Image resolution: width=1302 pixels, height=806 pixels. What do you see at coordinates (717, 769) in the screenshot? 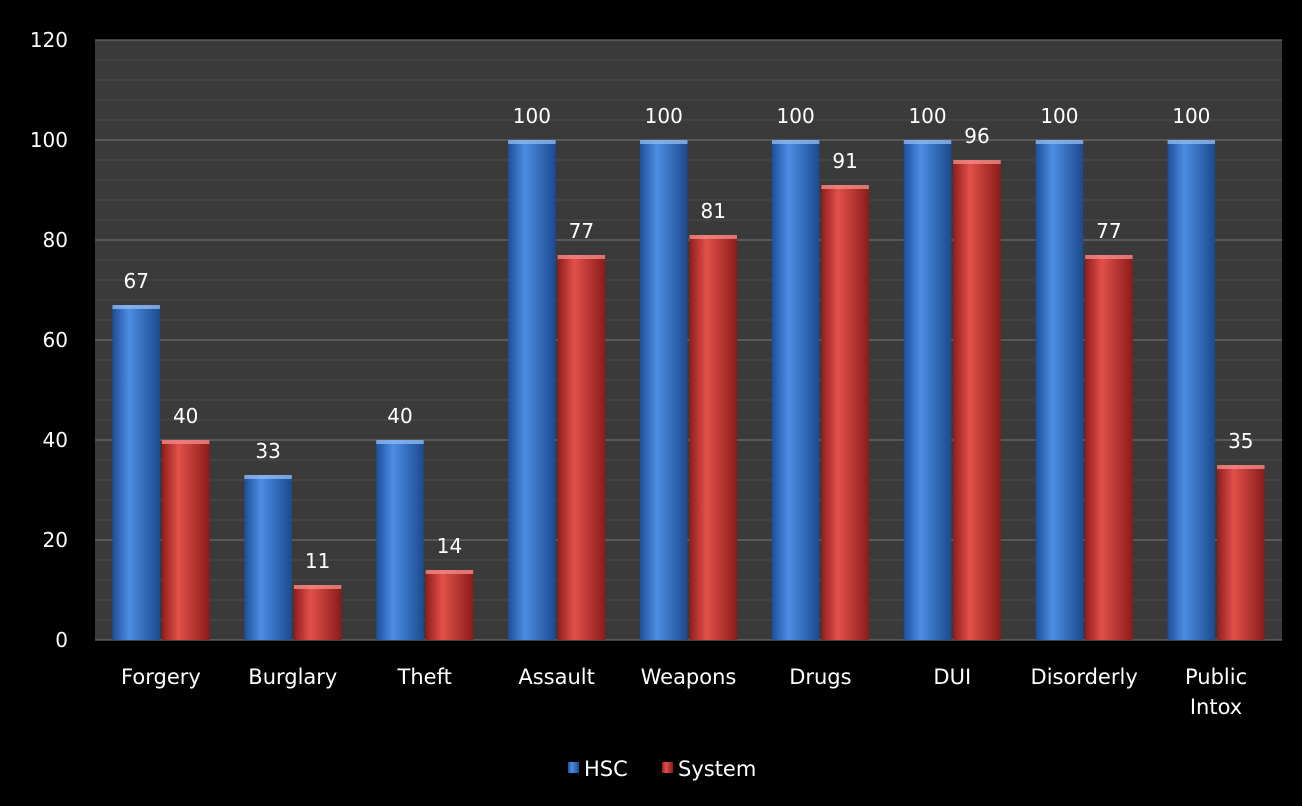
I see `legend-label-system: System` at bounding box center [717, 769].